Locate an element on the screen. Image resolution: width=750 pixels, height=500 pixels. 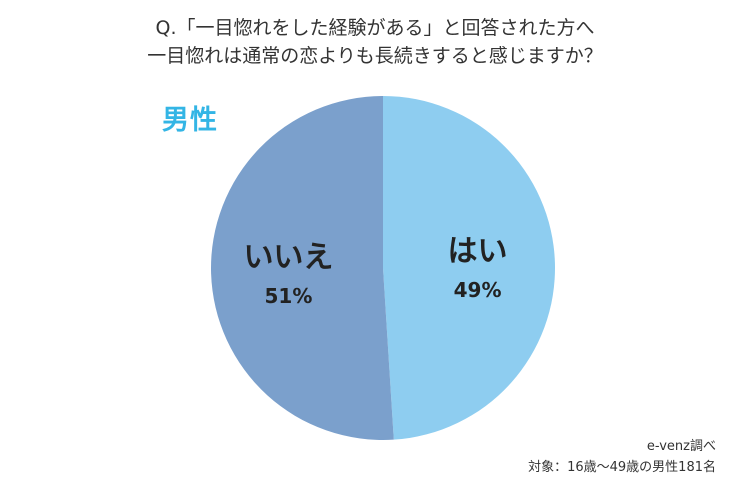
question-line-2: 一目惚れは通常の恋よりも長続きすると感じますか？ is located at coordinates (375, 56).